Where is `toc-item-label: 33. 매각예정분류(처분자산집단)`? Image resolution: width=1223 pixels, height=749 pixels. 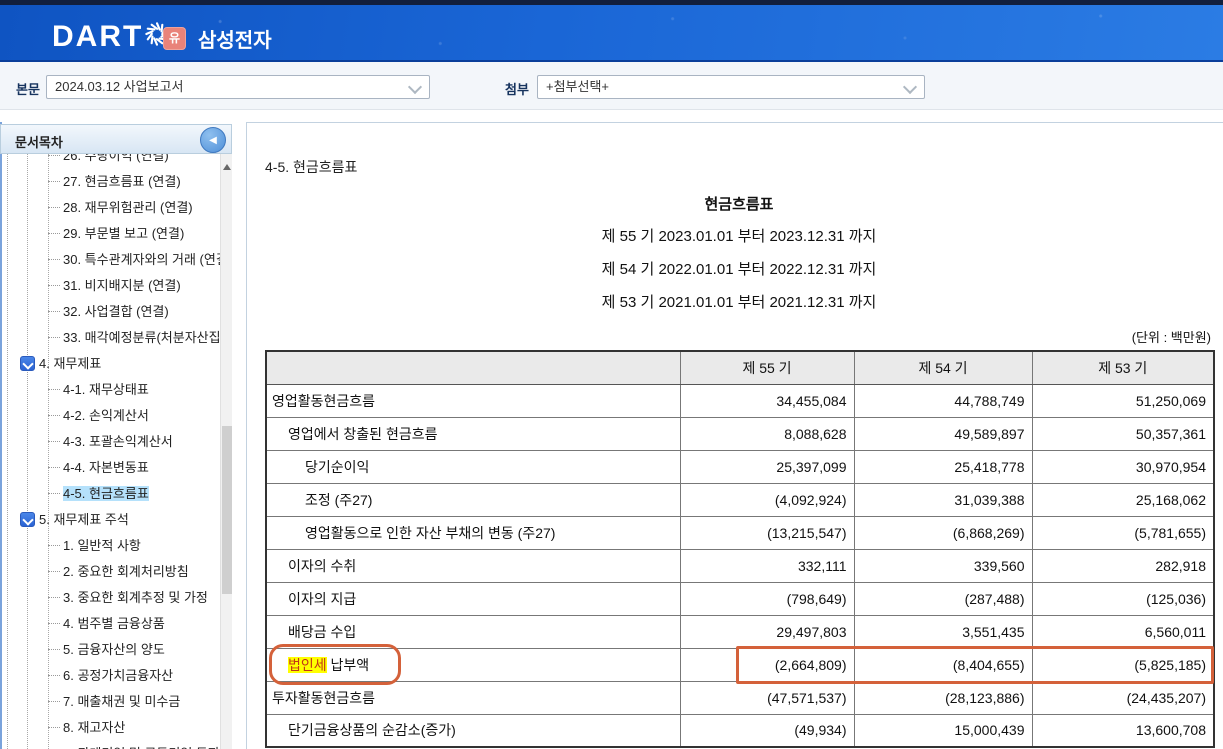 toc-item-label: 33. 매각예정분류(처분자산집단) is located at coordinates (141, 337).